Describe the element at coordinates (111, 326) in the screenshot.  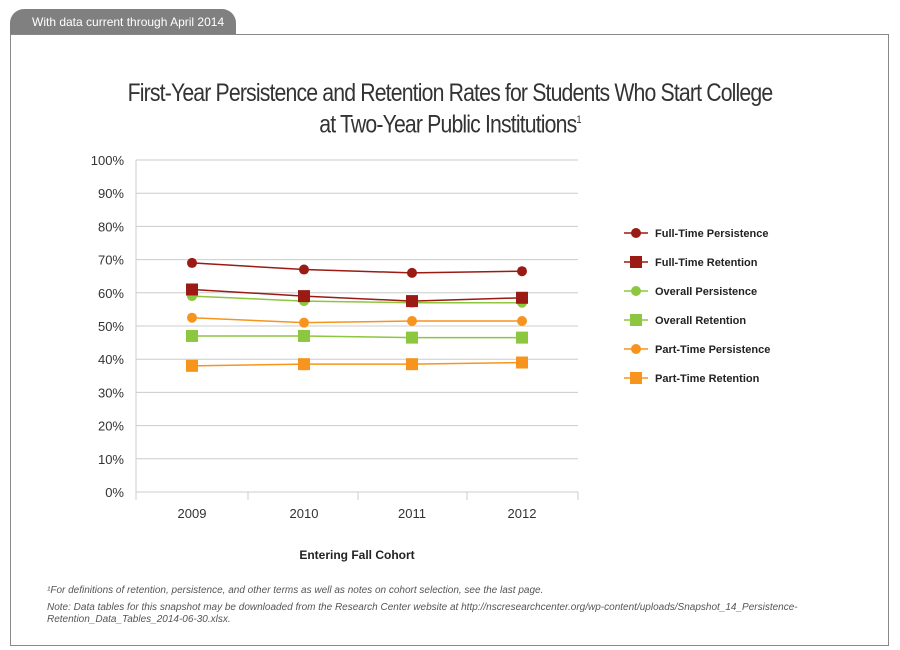
I see `y-tick-label: 50%` at that location.